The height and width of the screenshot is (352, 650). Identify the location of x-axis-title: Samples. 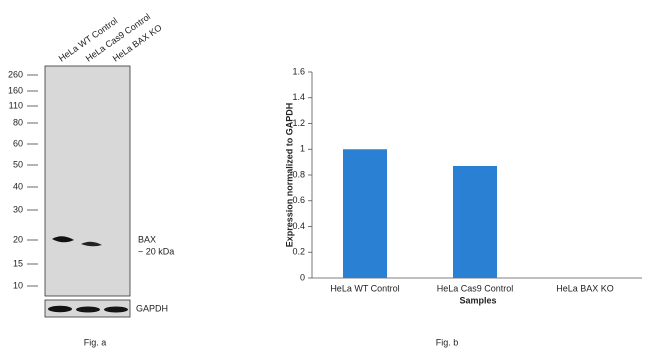
(477, 300).